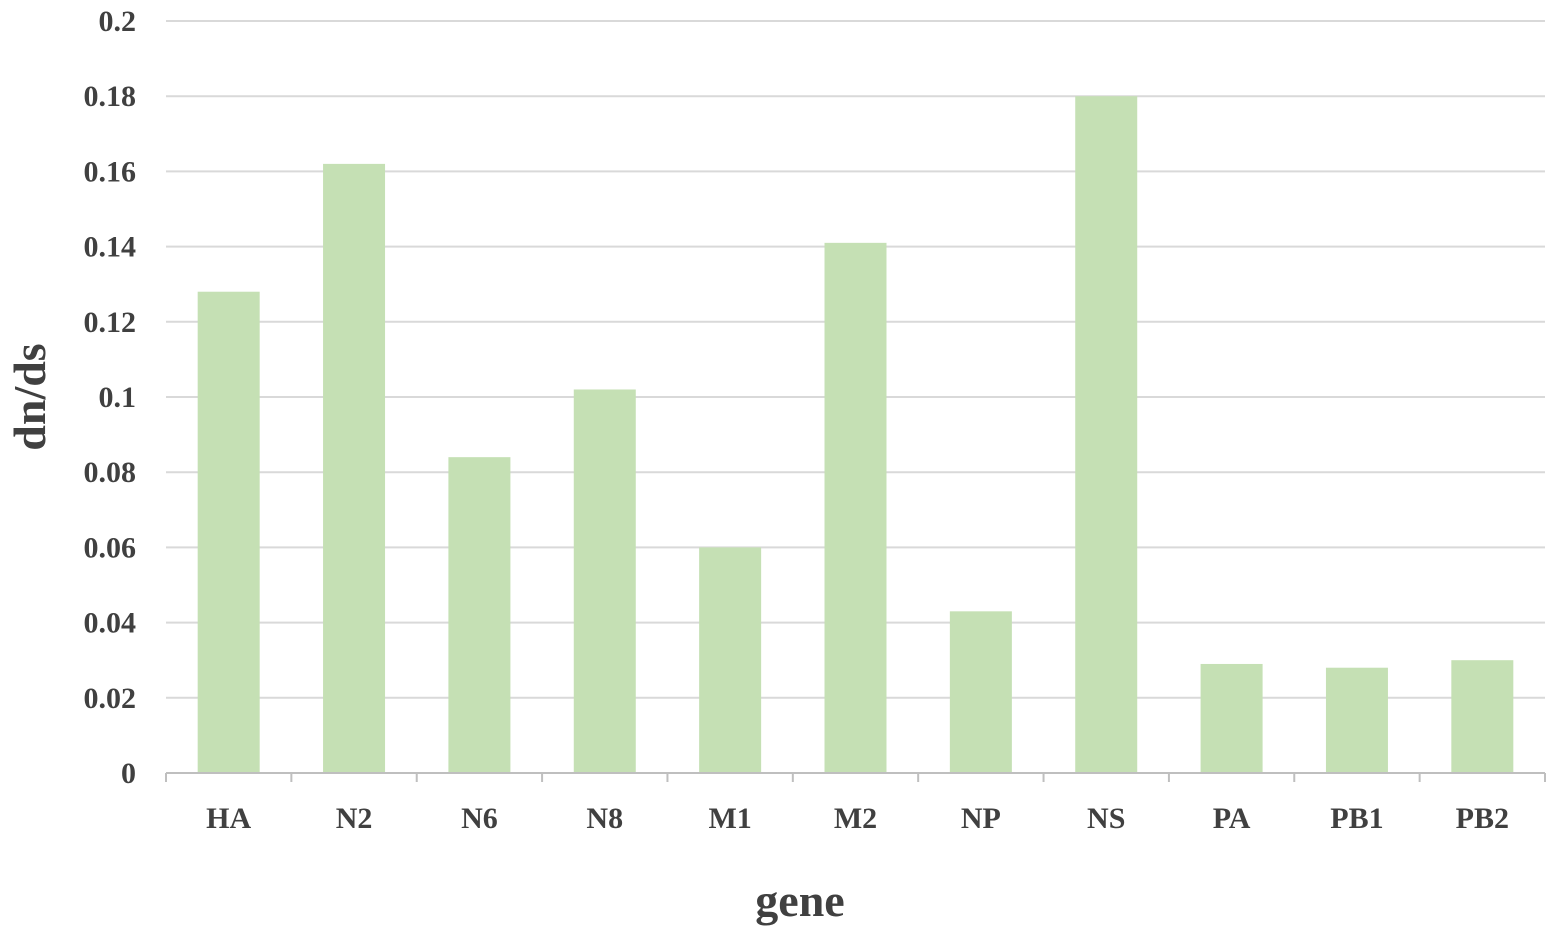 The width and height of the screenshot is (1559, 941). Describe the element at coordinates (110, 322) in the screenshot. I see `y-tick-label: 0.12` at that location.